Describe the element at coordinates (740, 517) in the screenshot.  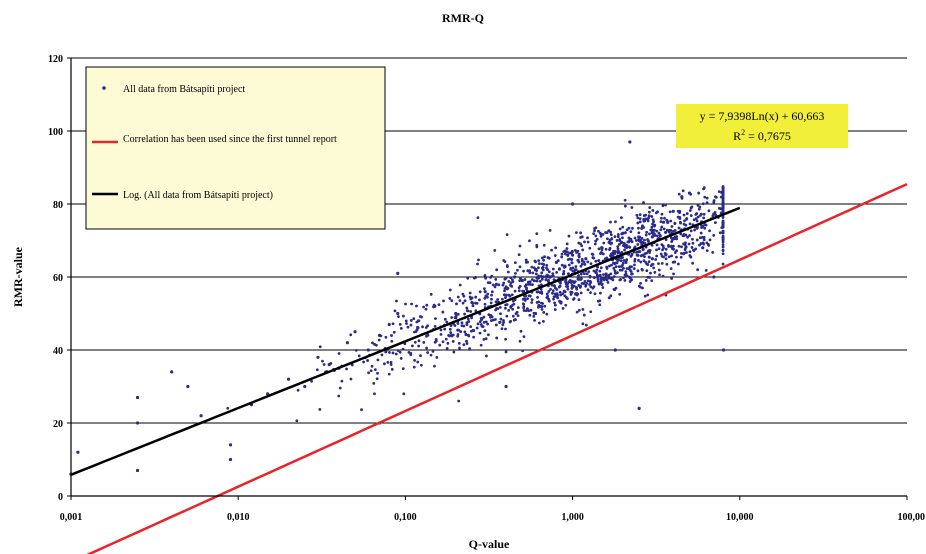
I see `x-tick-label: 10,000` at that location.